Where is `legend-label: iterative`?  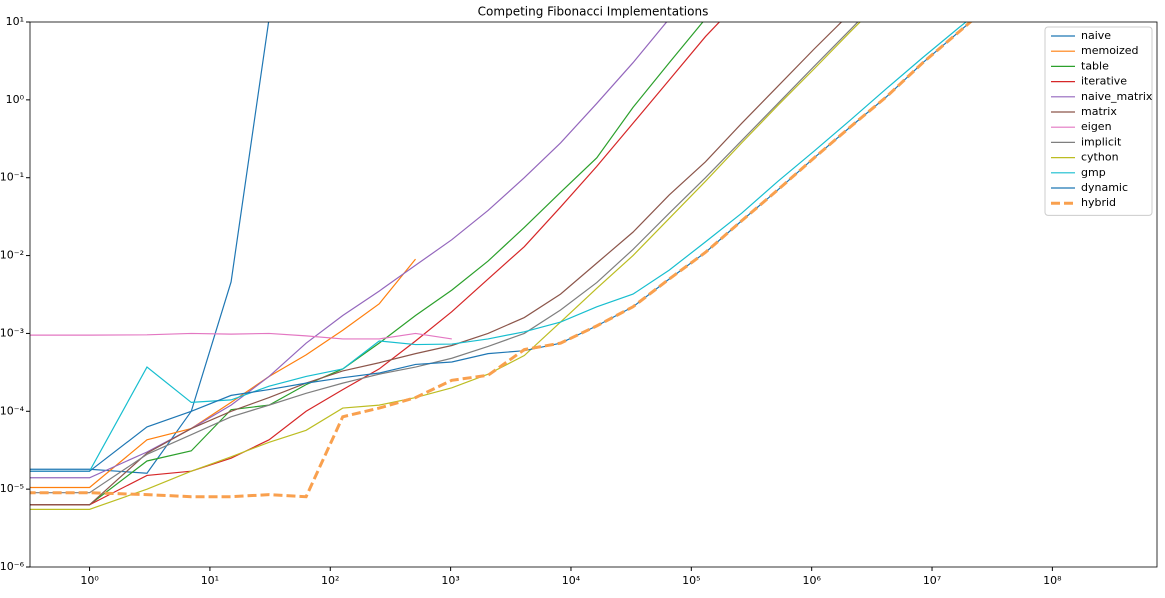 legend-label: iterative is located at coordinates (1104, 81).